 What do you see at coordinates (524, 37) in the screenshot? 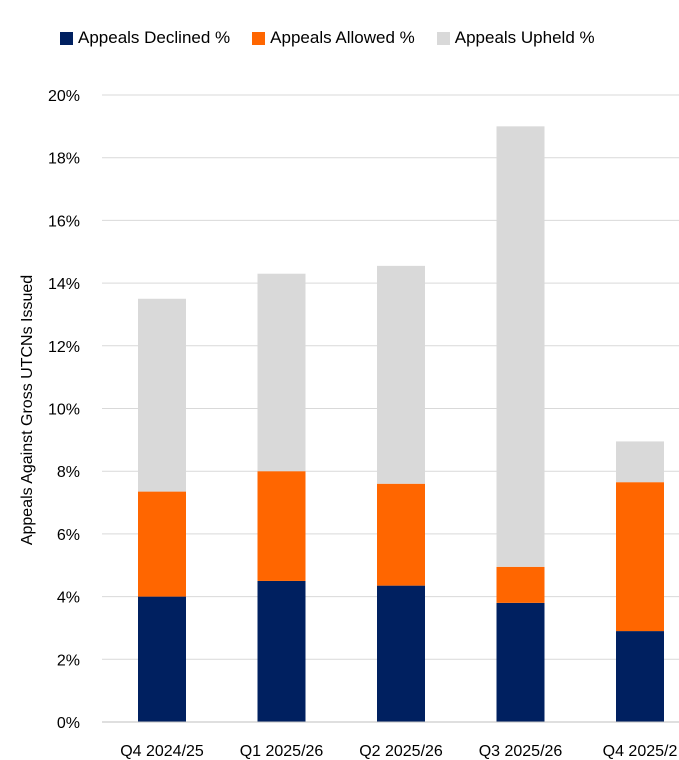
I see `legend-label-upheld: Appeals Upheld %` at bounding box center [524, 37].